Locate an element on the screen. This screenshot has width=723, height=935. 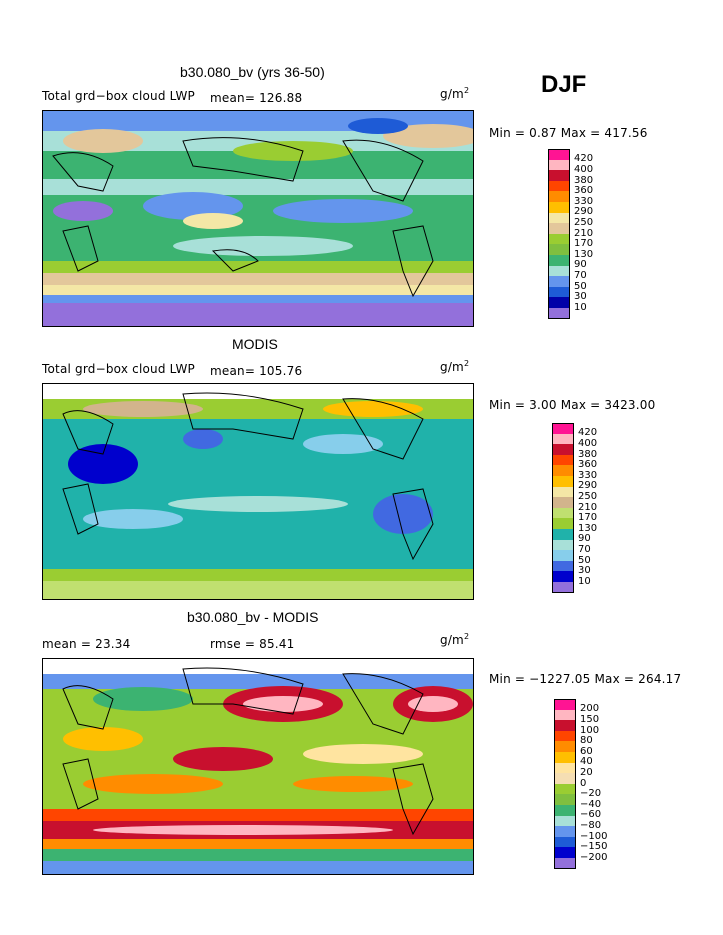
colorbar-label: 360 is located at coordinates (584, 191).